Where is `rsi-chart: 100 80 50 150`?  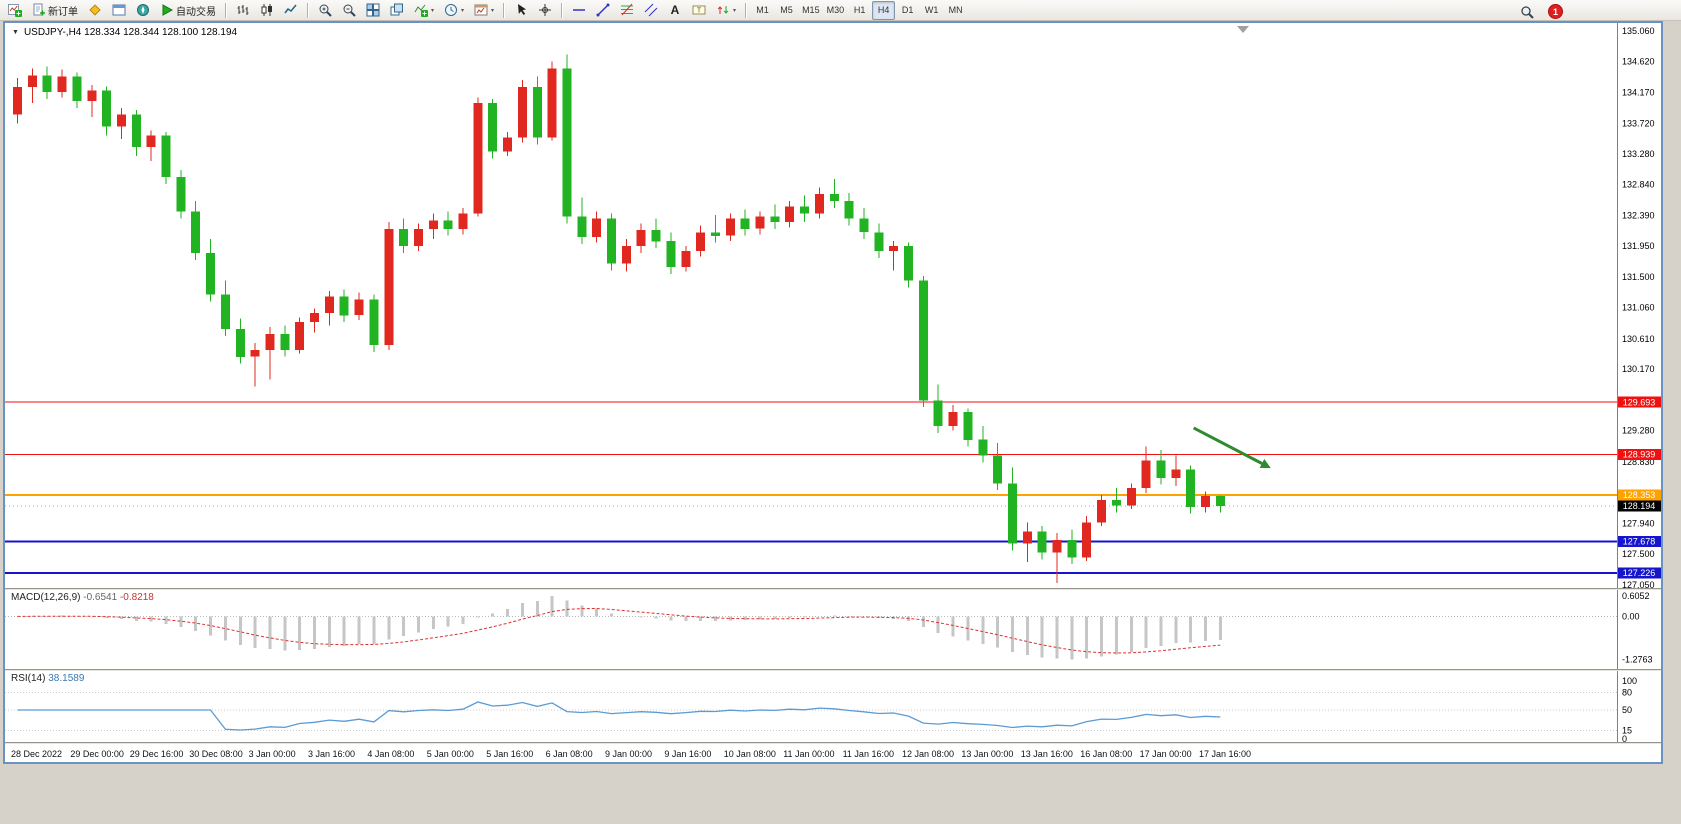
rsi-chart: 100 80 50 150 is located at coordinates (833, 706).